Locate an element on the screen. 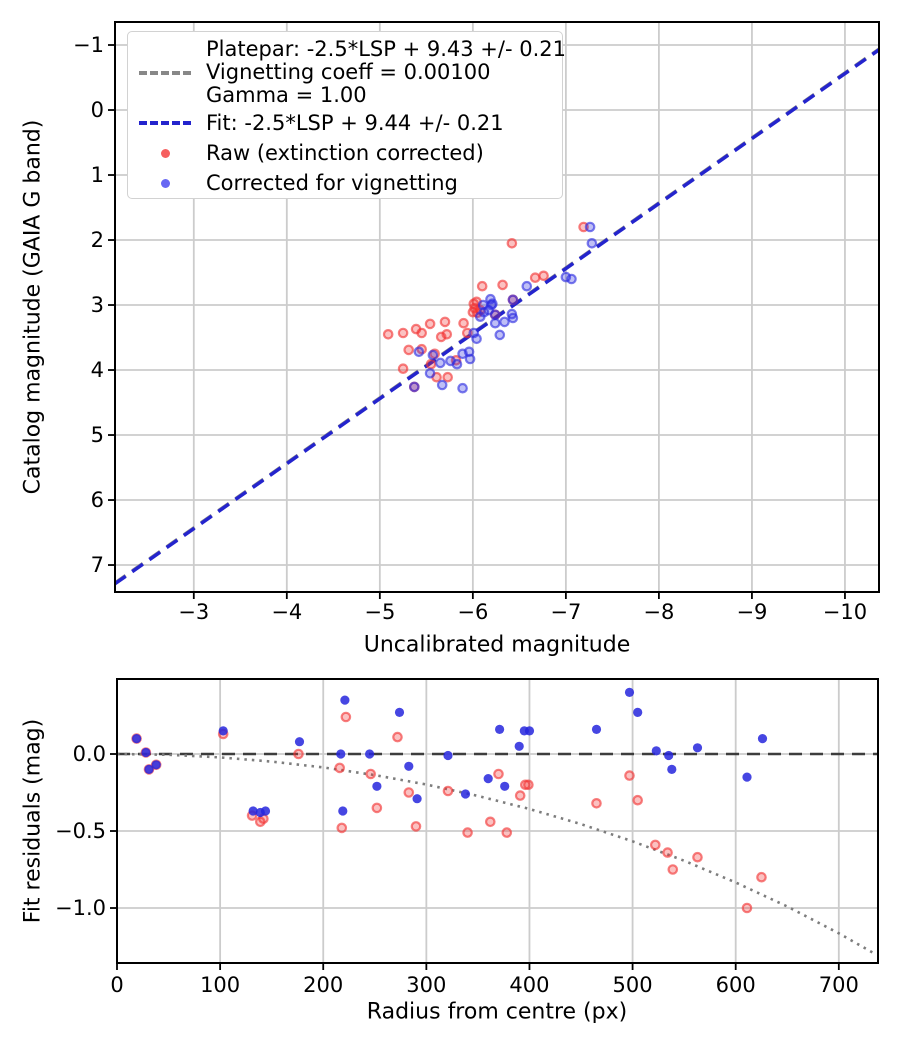 This screenshot has height=1050, width=900. x-tick-label: −6 is located at coordinates (472, 612).